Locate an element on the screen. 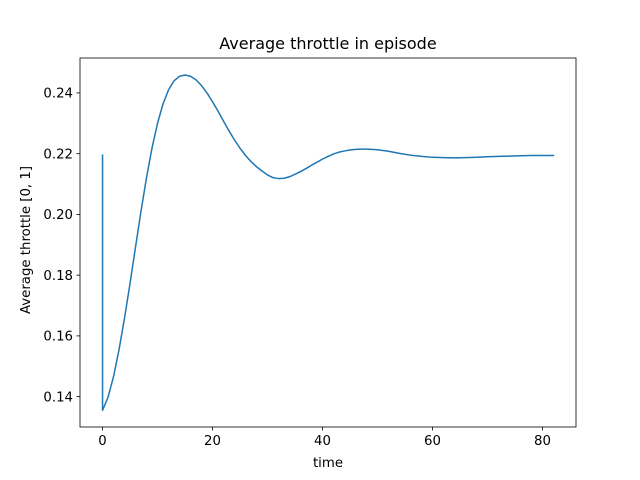 The image size is (640, 480). chart-title: Average throttle in episode is located at coordinates (327, 43).